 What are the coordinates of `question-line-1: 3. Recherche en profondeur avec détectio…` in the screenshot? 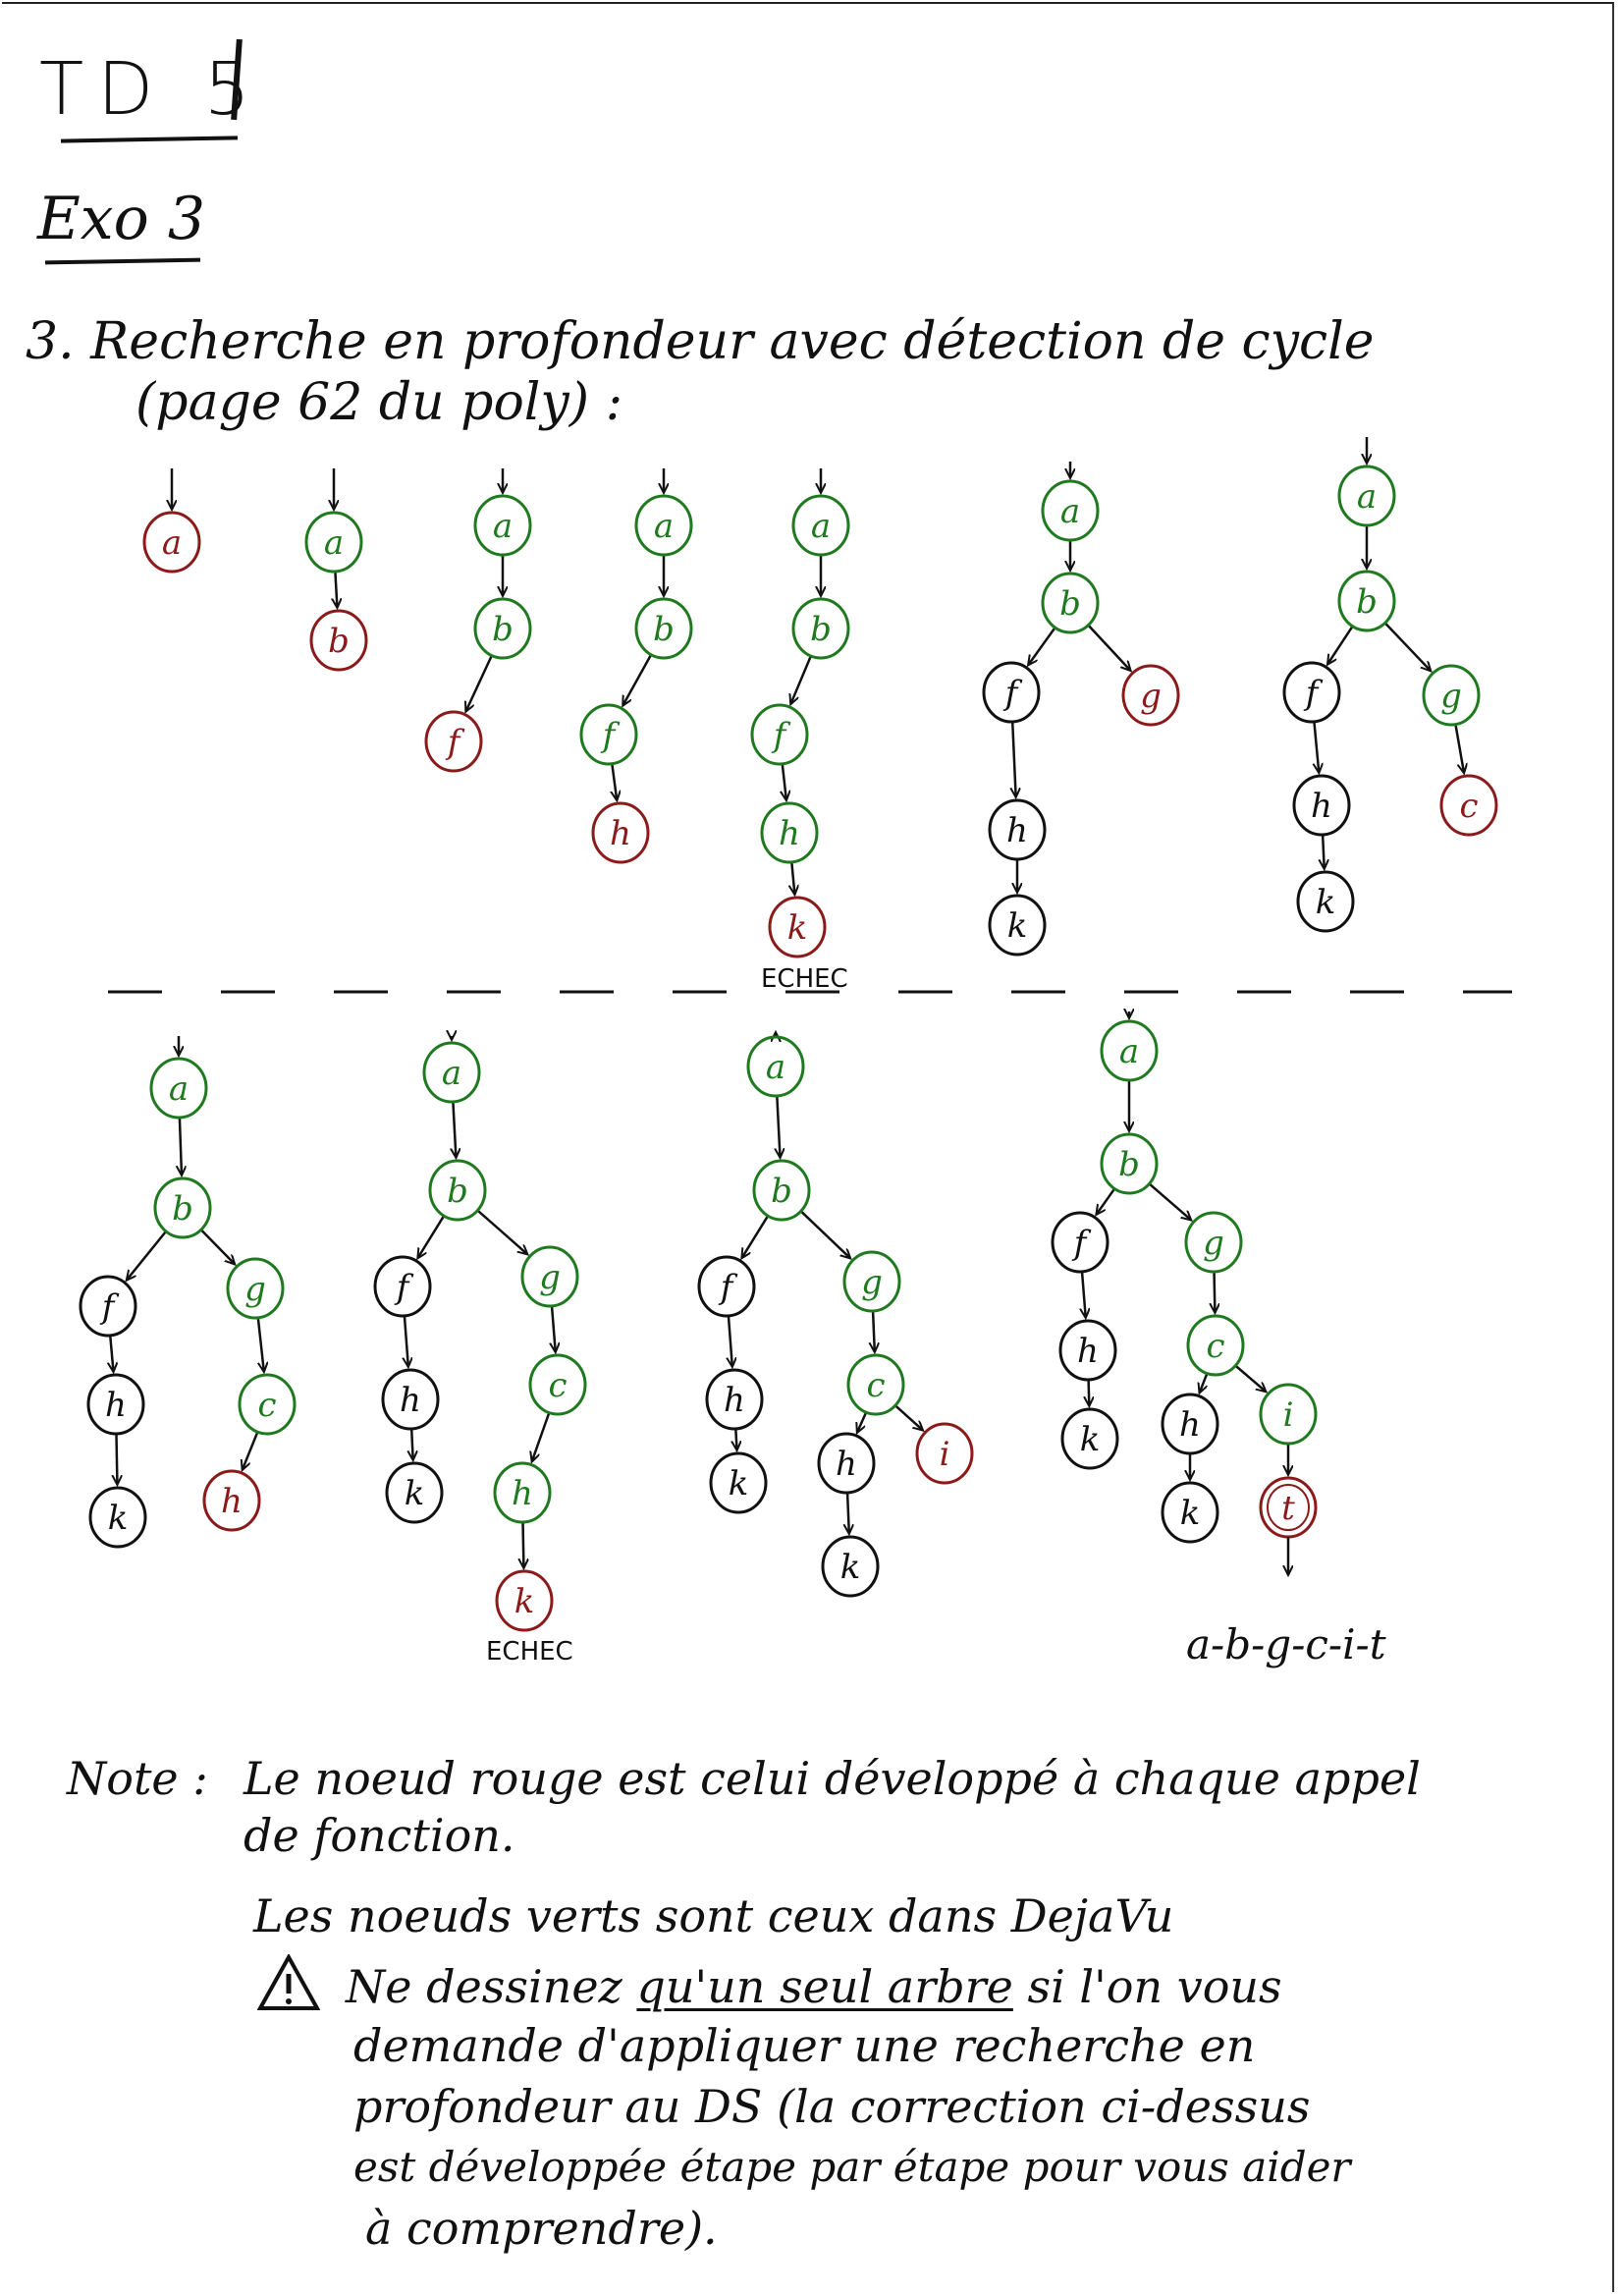 It's located at (700, 341).